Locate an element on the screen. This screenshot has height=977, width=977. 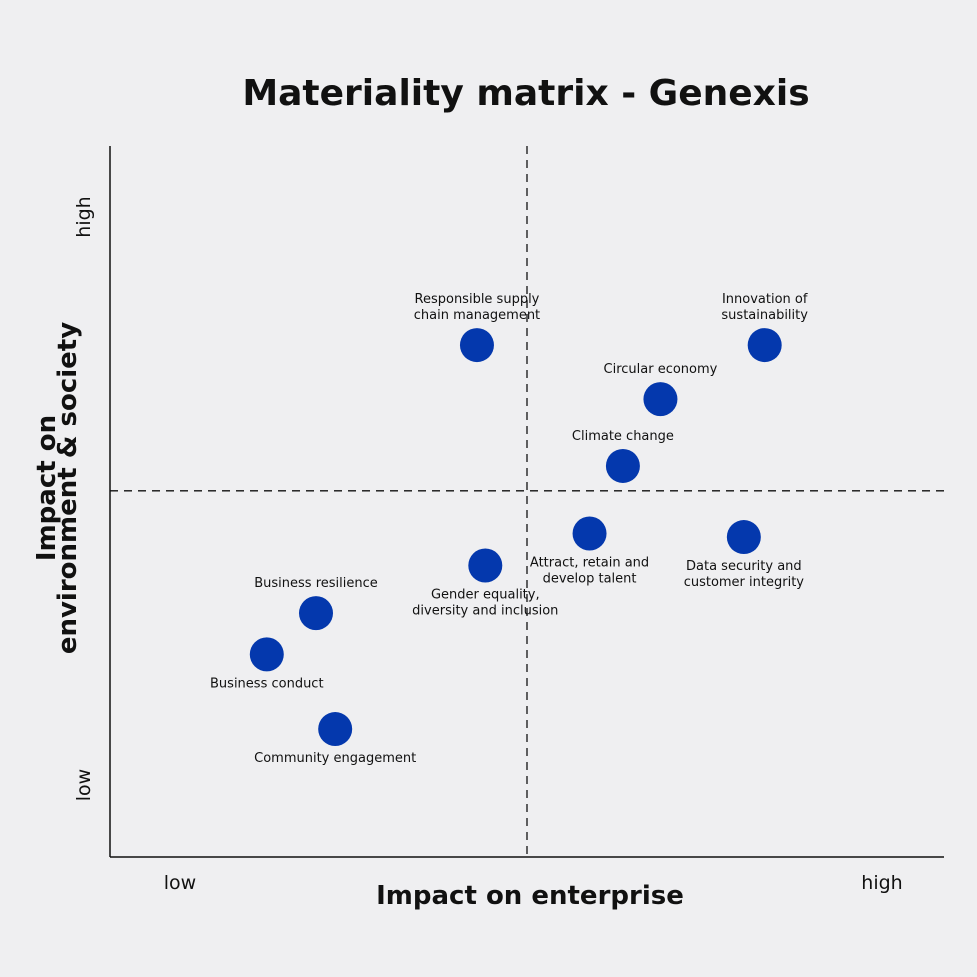
data-point-label-line: Climate change is located at coordinates (623, 436).